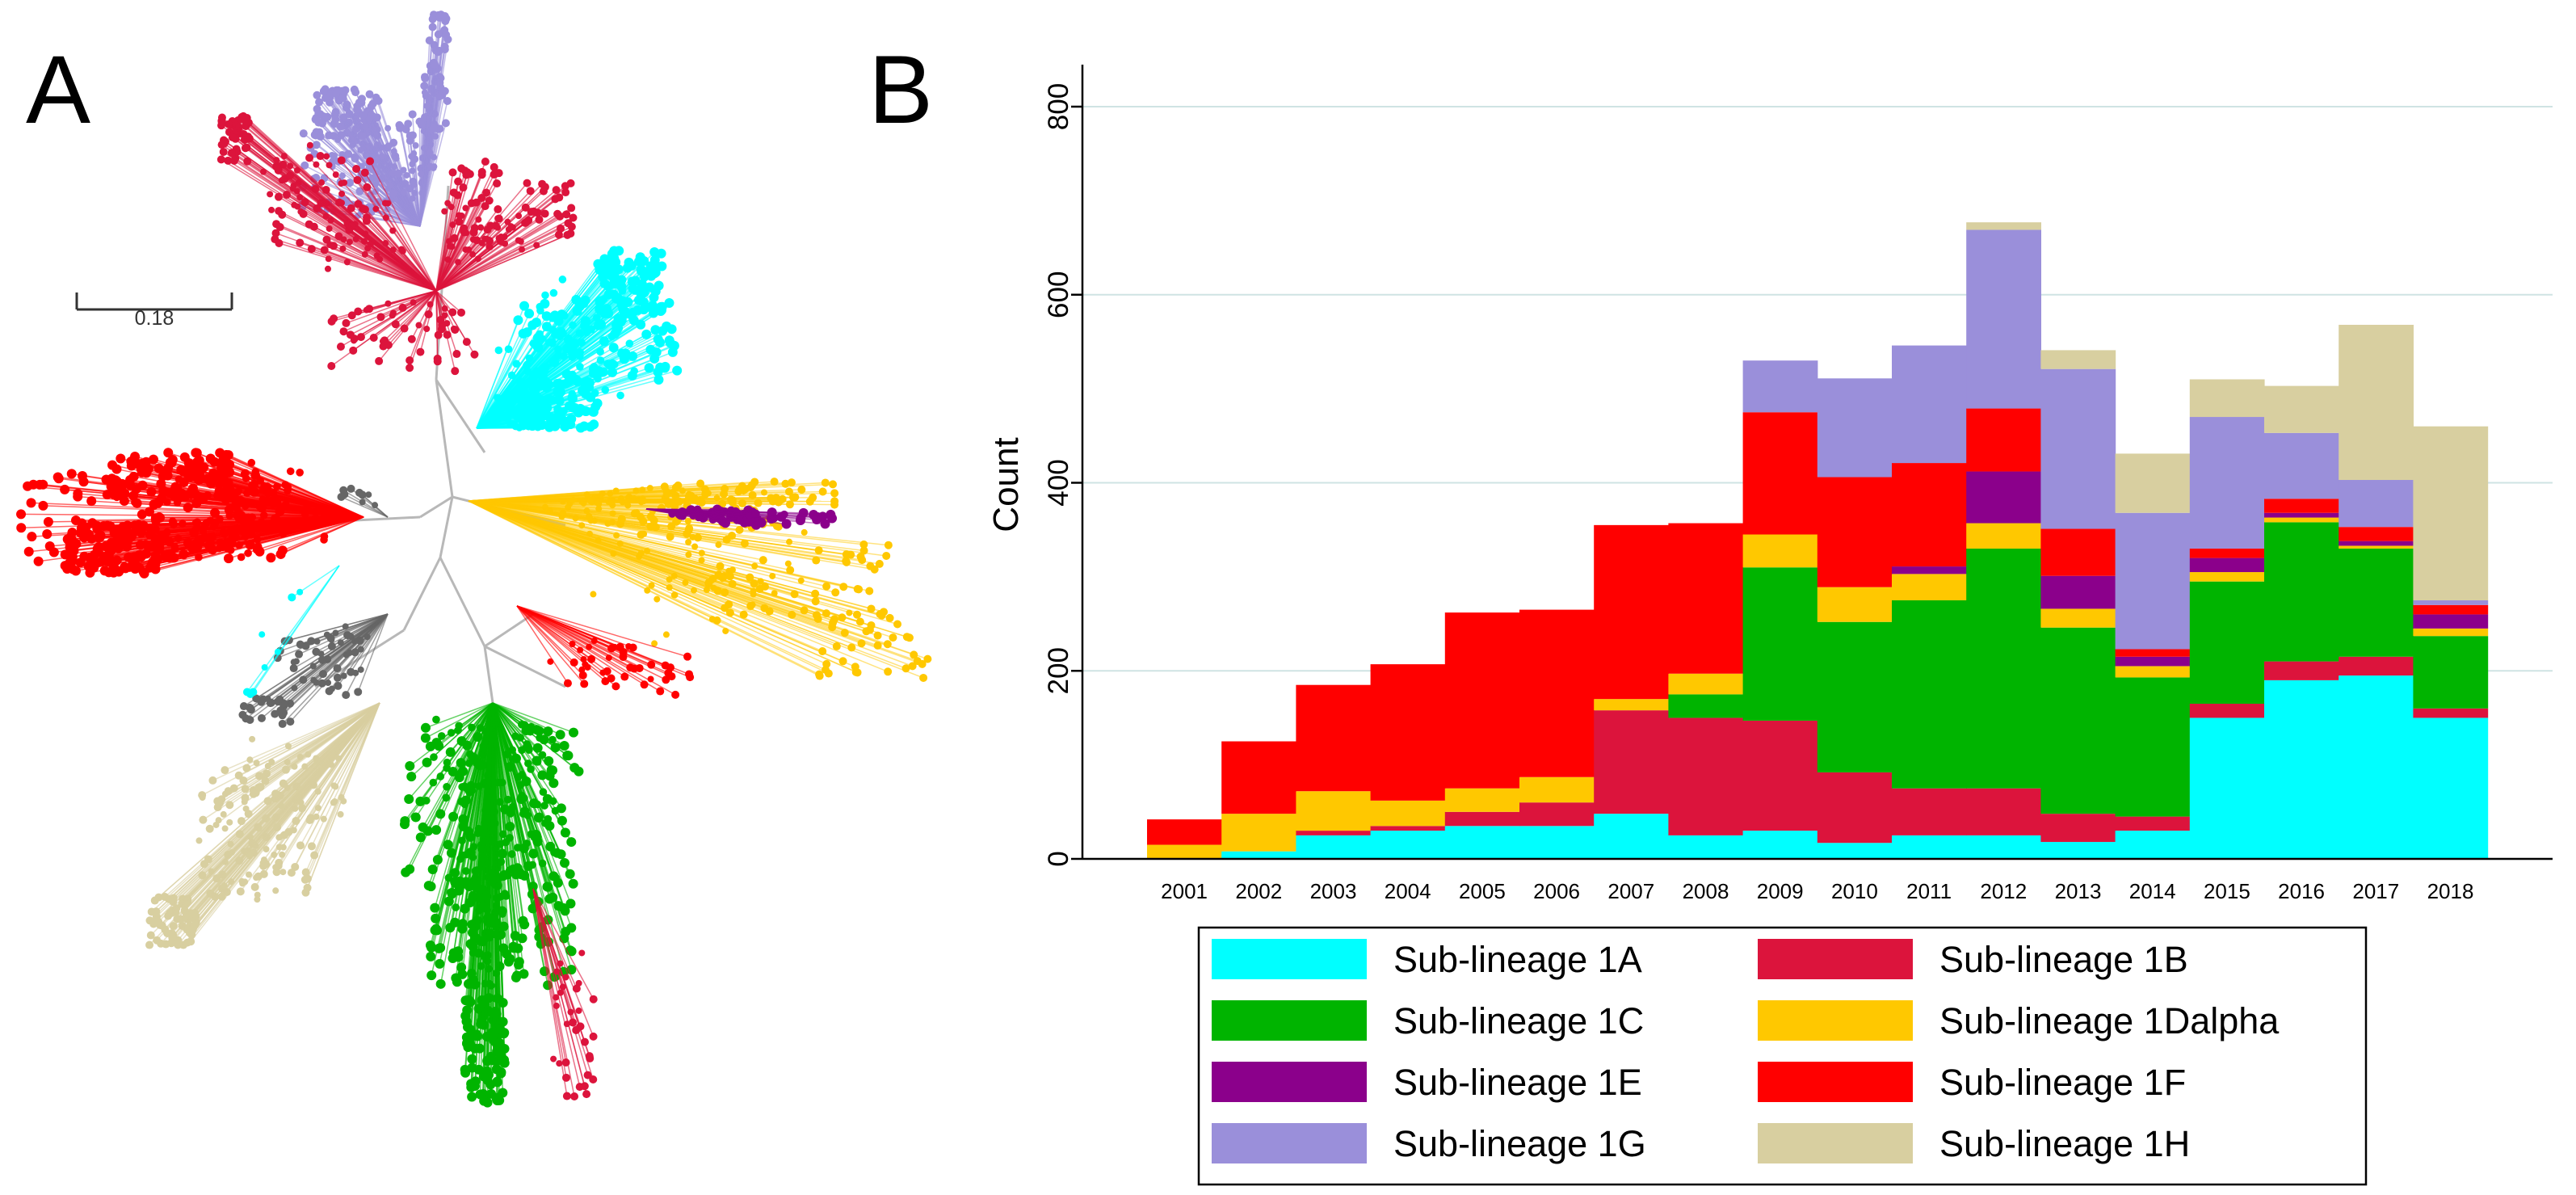 The width and height of the screenshot is (2576, 1195). Describe the element at coordinates (2227, 577) in the screenshot. I see `bar-segment-sub-lineage-1dalpha-2015` at that location.